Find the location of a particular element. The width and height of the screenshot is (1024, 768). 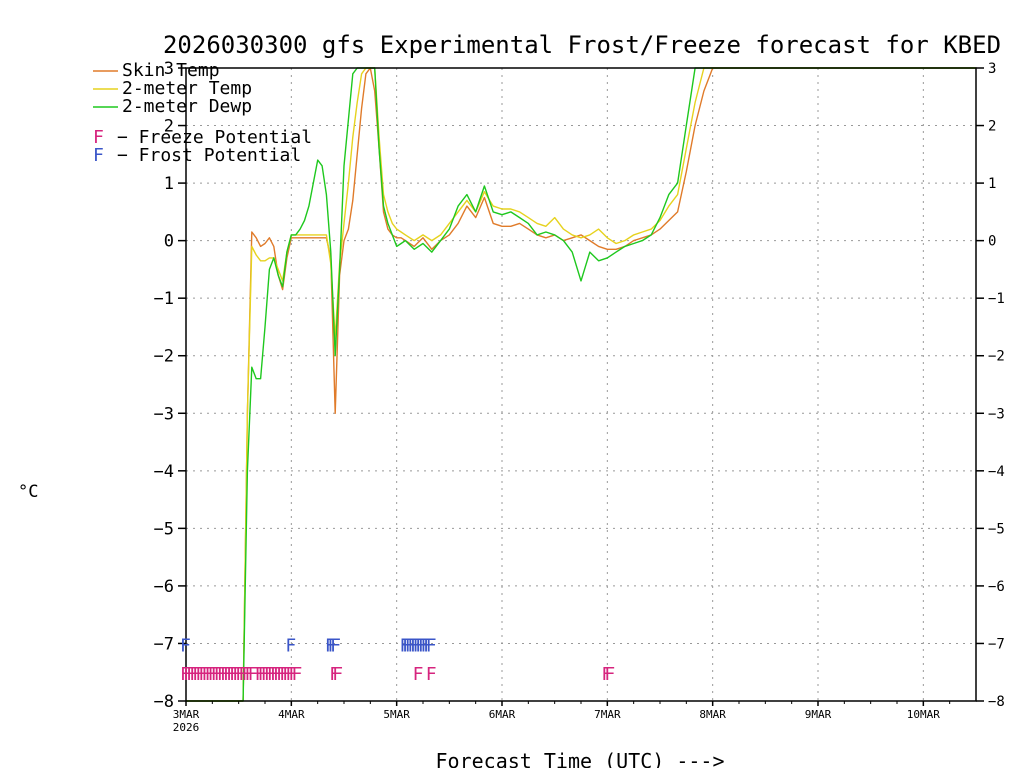

x-tick-label: 5MAR is located at coordinates (396, 714).